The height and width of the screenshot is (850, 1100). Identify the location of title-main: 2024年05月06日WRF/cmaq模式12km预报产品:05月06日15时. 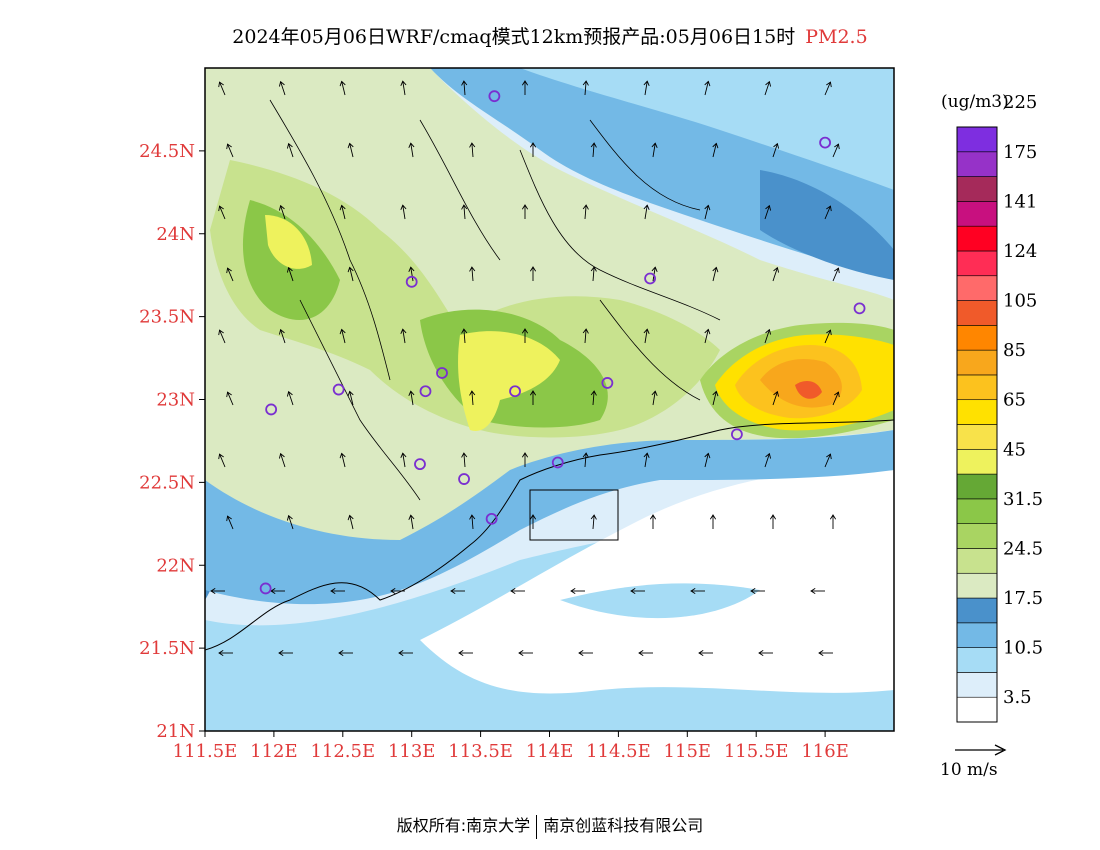
(514, 37).